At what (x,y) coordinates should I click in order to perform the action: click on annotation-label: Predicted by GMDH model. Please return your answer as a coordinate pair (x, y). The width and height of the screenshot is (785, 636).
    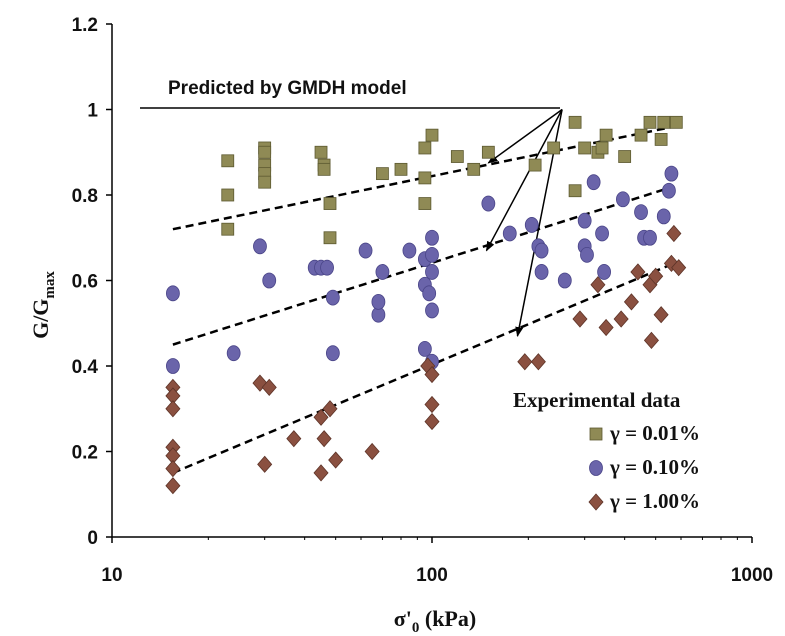
    Looking at the image, I should click on (287, 88).